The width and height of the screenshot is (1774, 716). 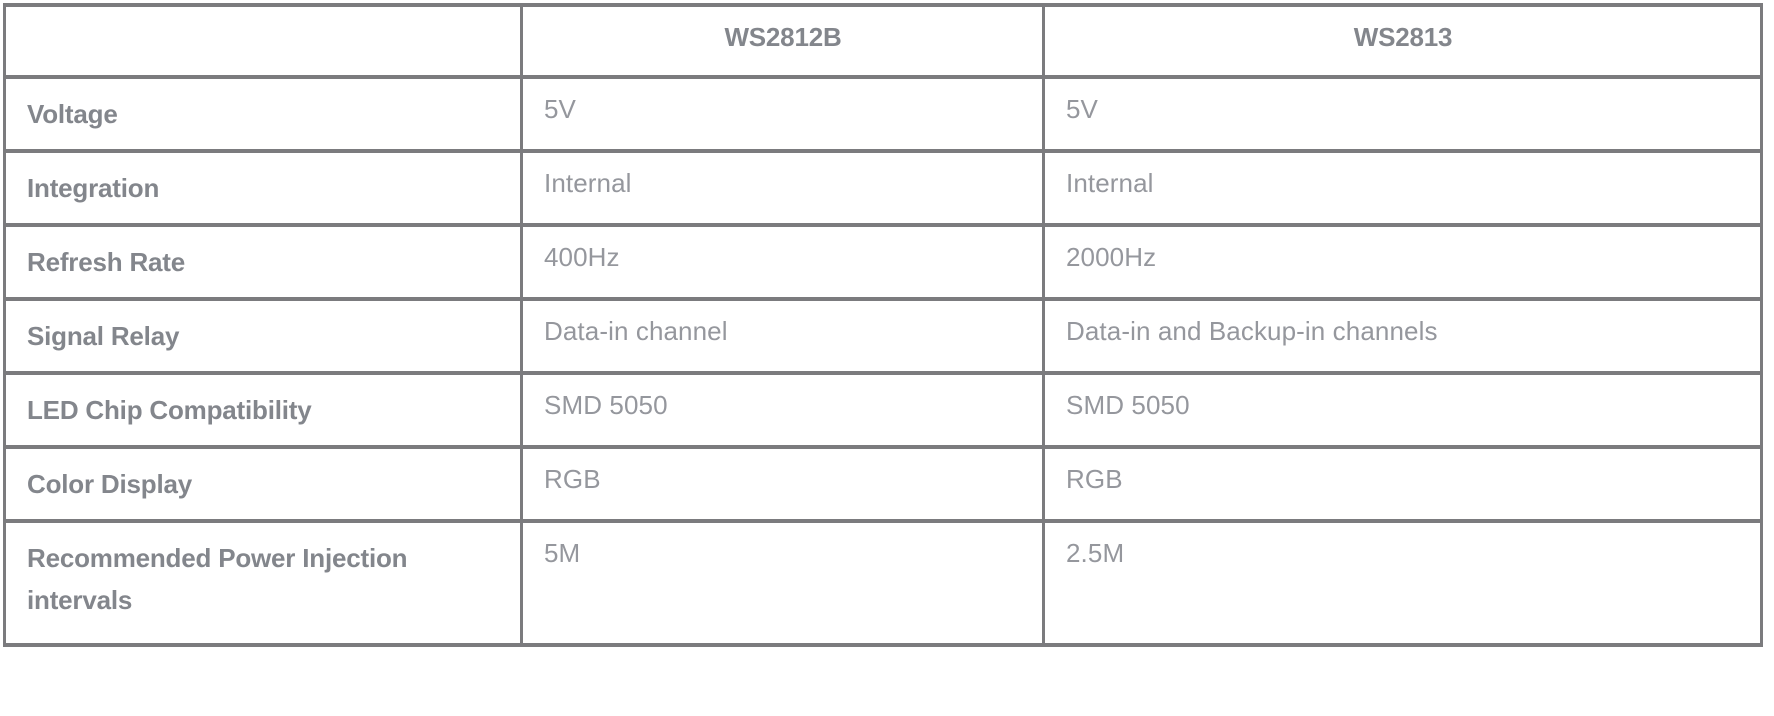 I want to click on cell-value: 2000Hz, so click(x=1111, y=257).